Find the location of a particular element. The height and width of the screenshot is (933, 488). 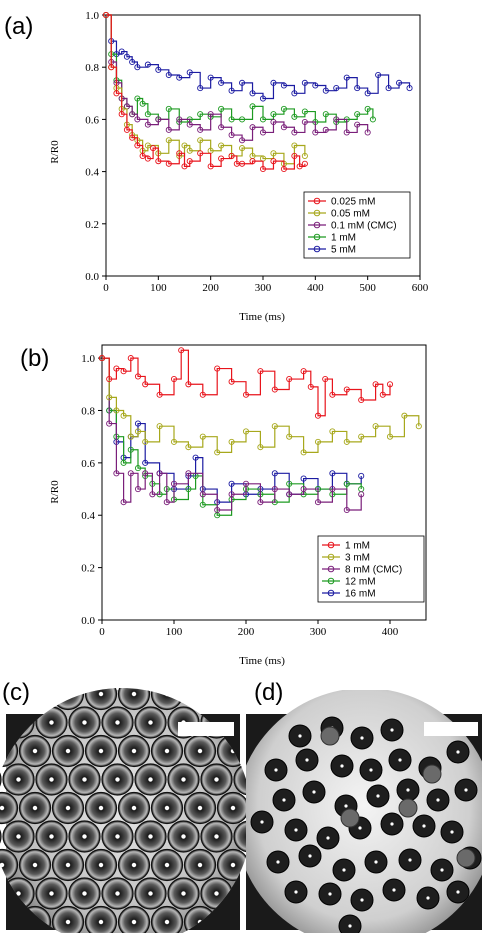

y-tick-label: 1.0 is located at coordinates (88, 359).